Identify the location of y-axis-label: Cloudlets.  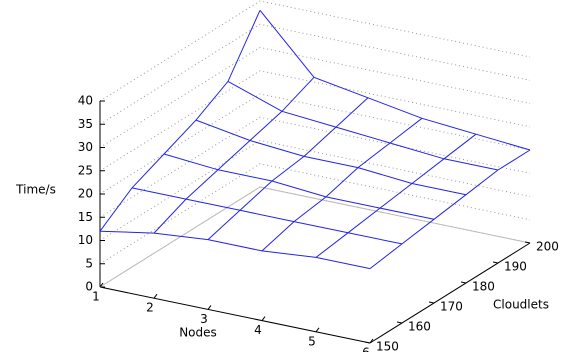
(521, 305).